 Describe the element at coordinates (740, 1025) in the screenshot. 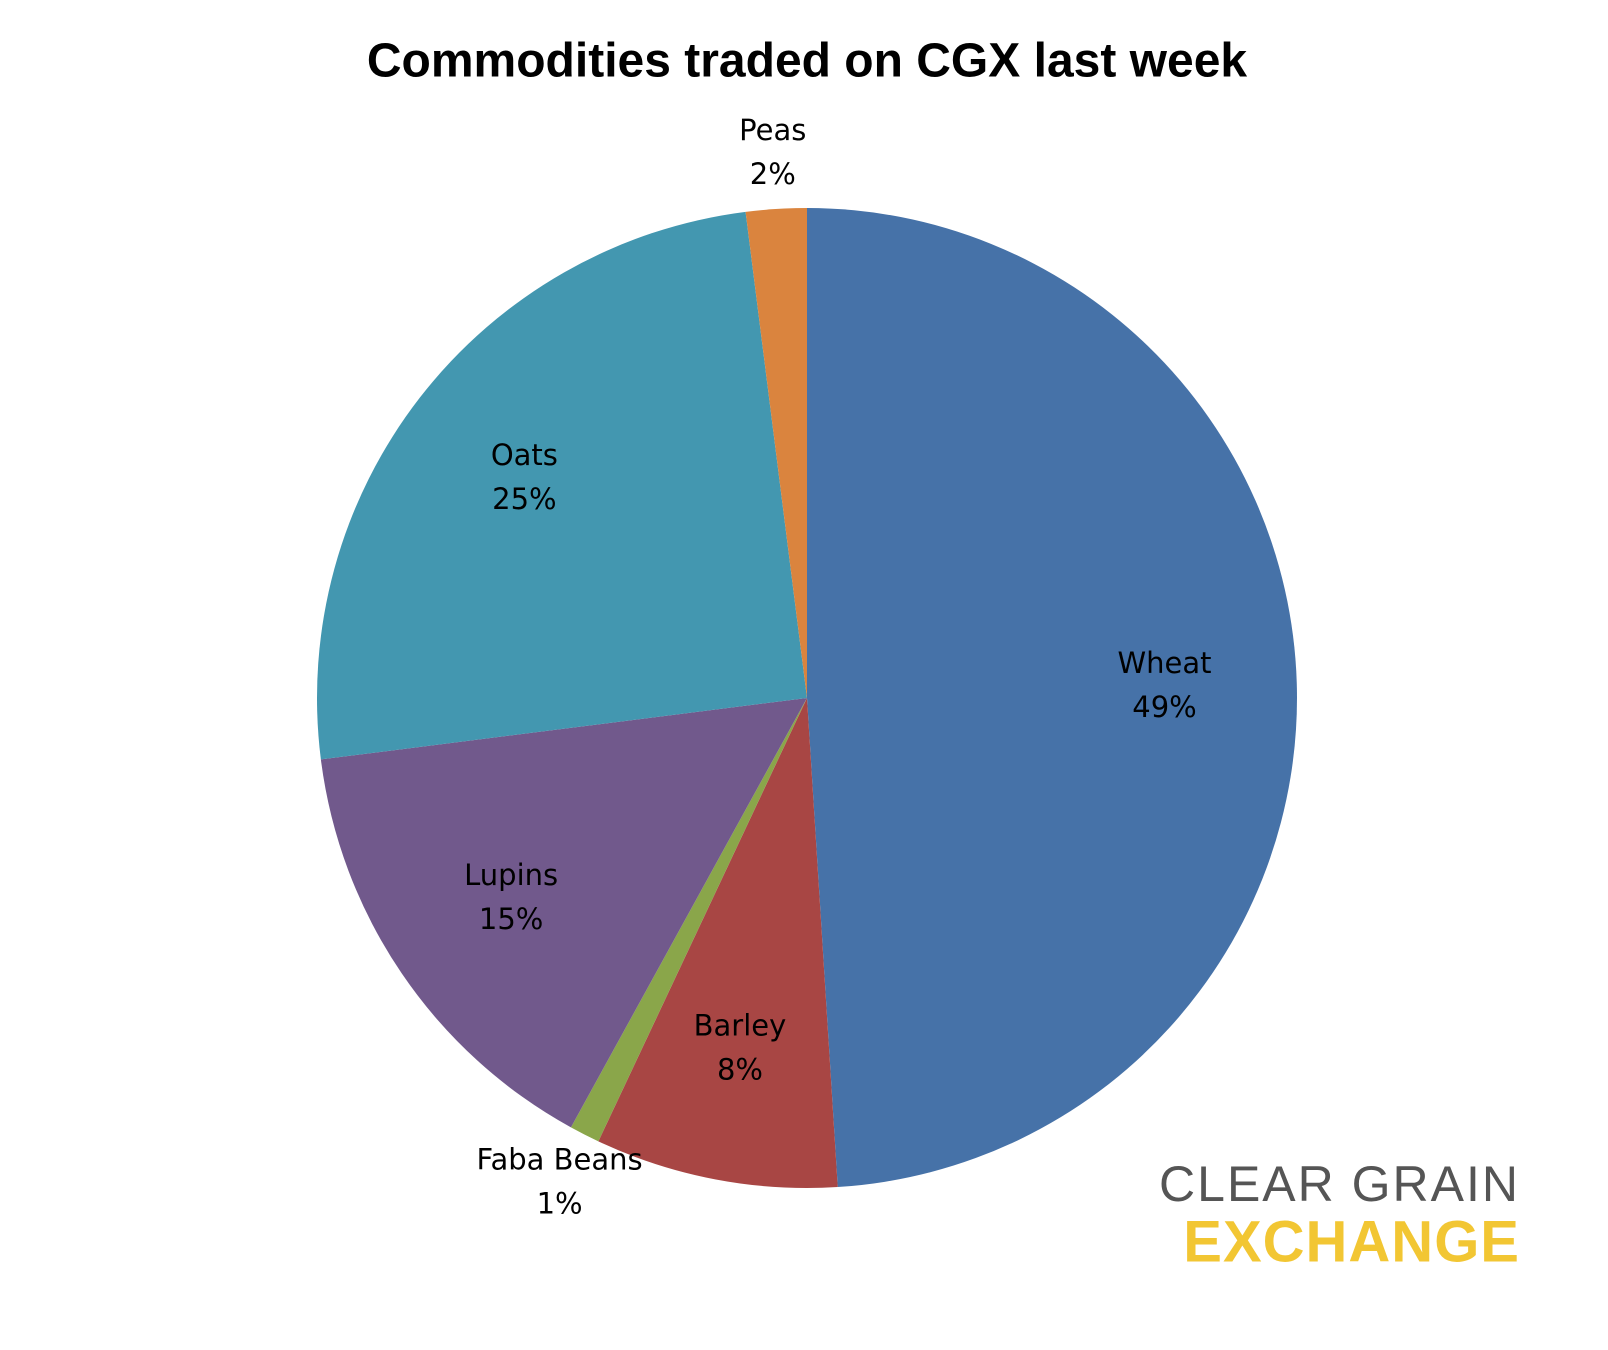

I see `slice-label: Barley` at that location.